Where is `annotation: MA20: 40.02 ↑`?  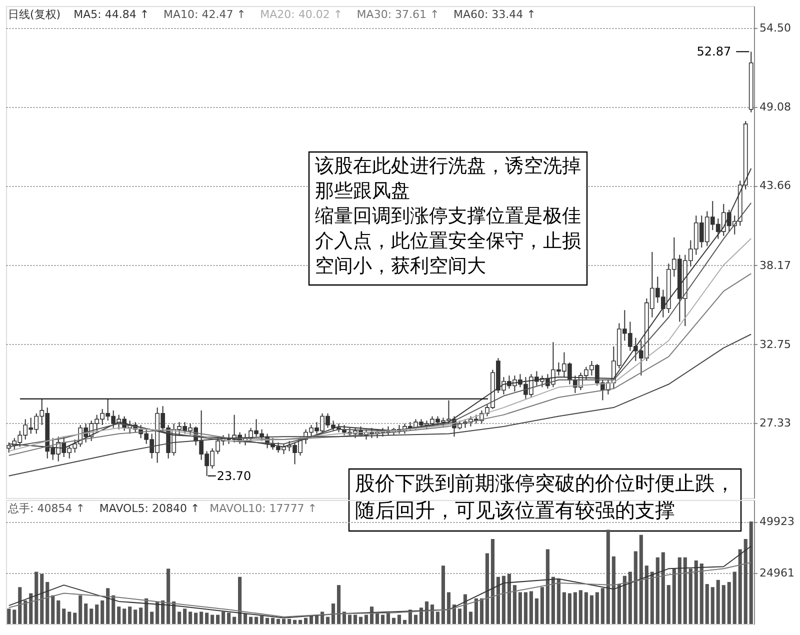 annotation: MA20: 40.02 ↑ is located at coordinates (301, 14).